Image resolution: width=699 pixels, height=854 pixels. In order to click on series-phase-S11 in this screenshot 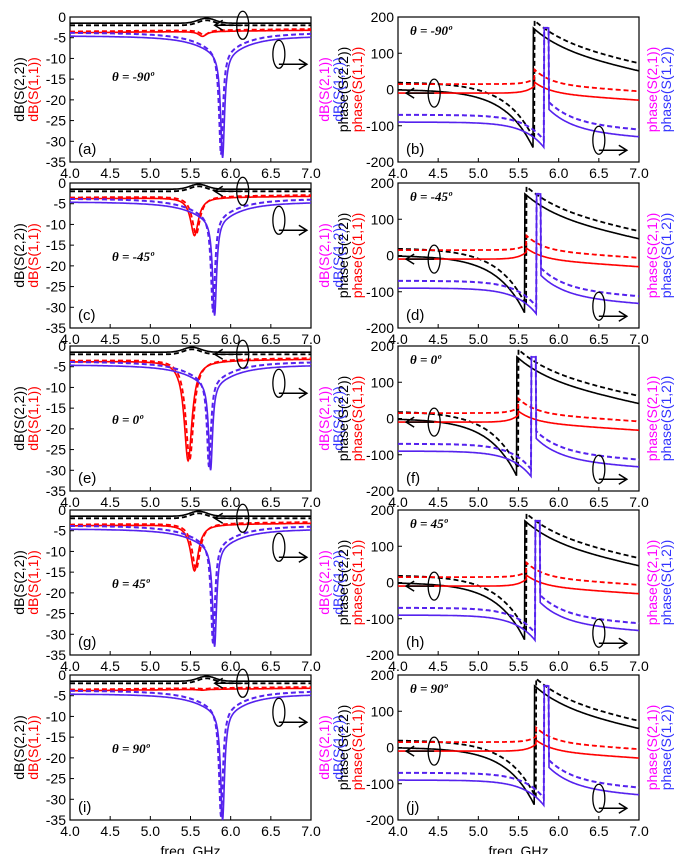, I will do `click(518, 257)`.